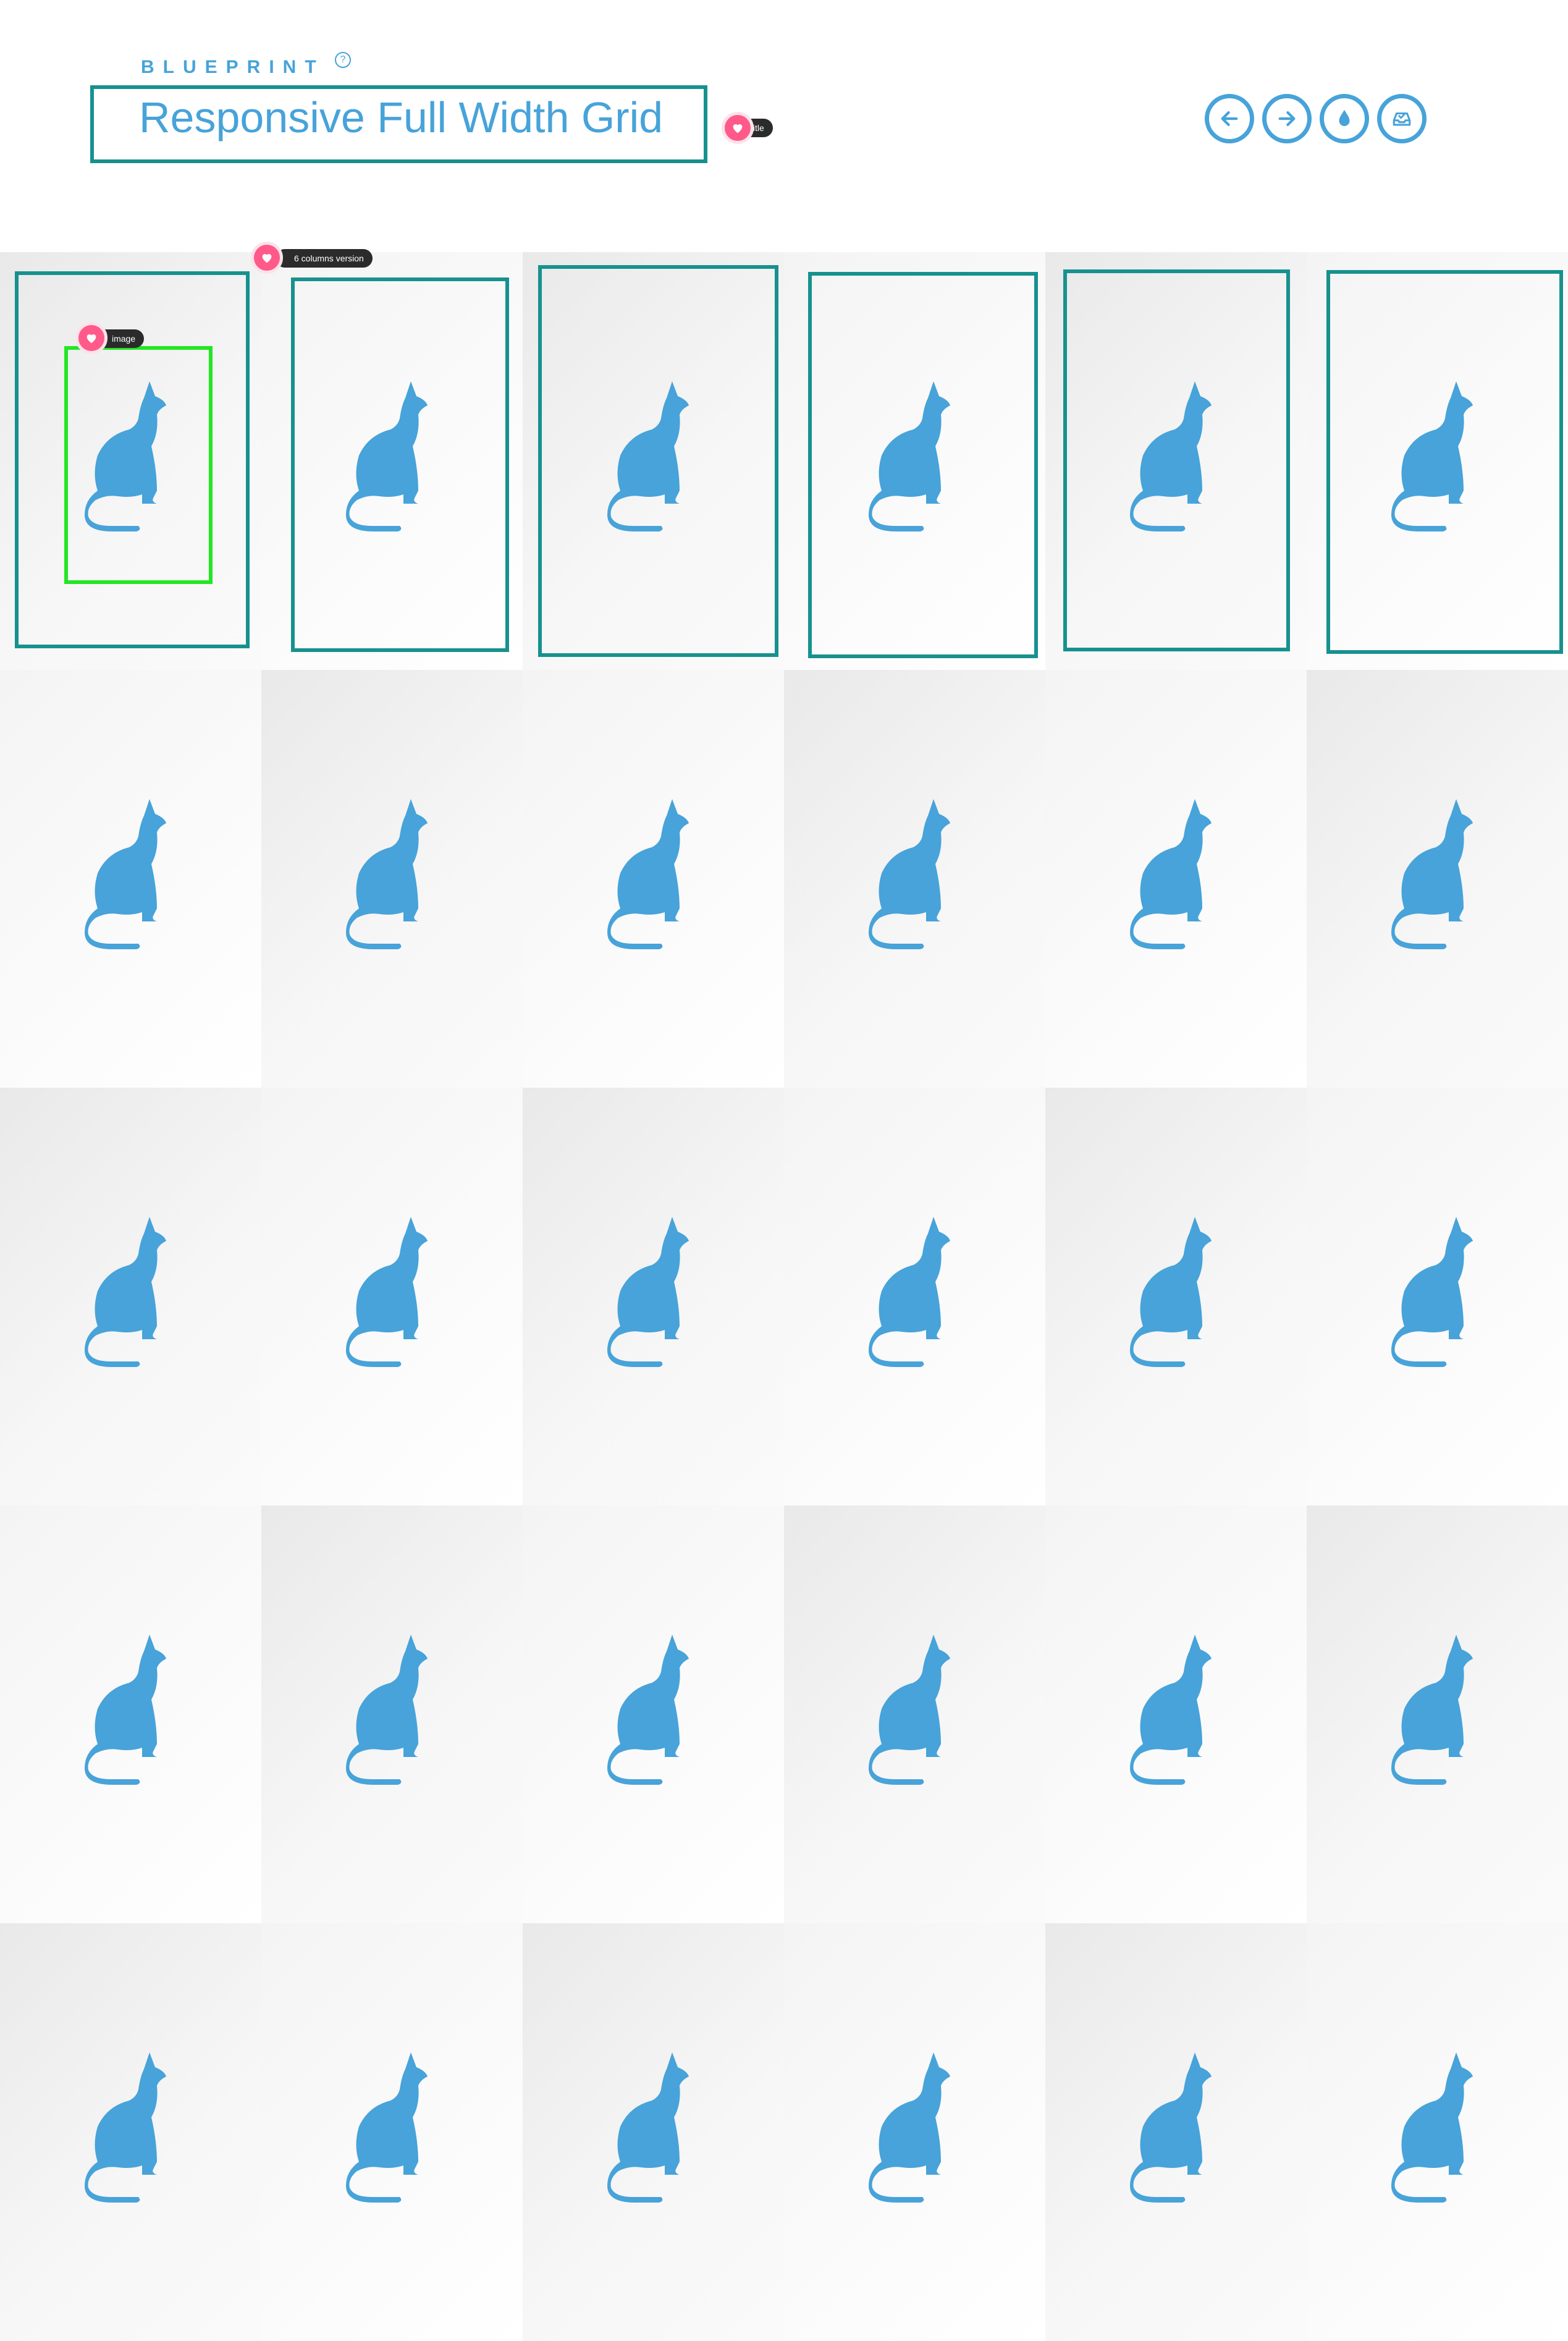 The height and width of the screenshot is (2341, 1568). I want to click on page-title: Responsive Full Width Grid, so click(401, 117).